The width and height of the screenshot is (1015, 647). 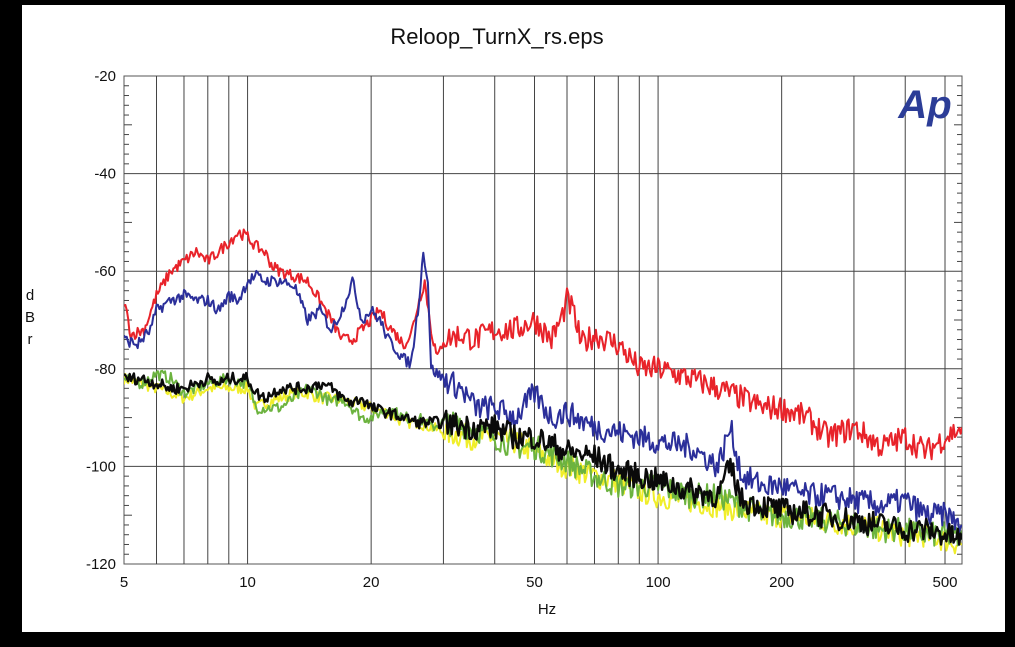 What do you see at coordinates (496, 36) in the screenshot?
I see `chart-title: Reloop_TurnX_rs.eps` at bounding box center [496, 36].